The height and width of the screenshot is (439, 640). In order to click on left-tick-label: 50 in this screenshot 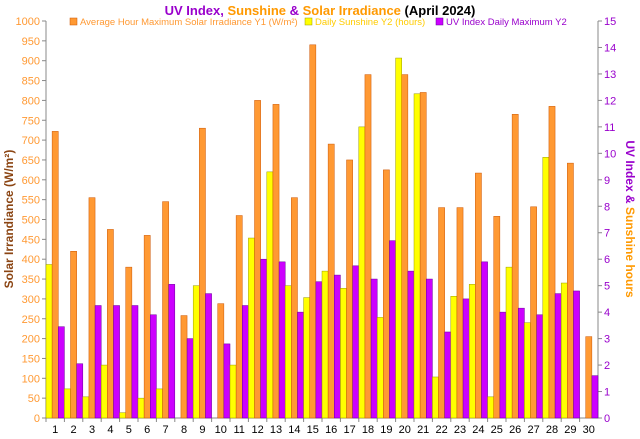, I will do `click(34, 399)`.